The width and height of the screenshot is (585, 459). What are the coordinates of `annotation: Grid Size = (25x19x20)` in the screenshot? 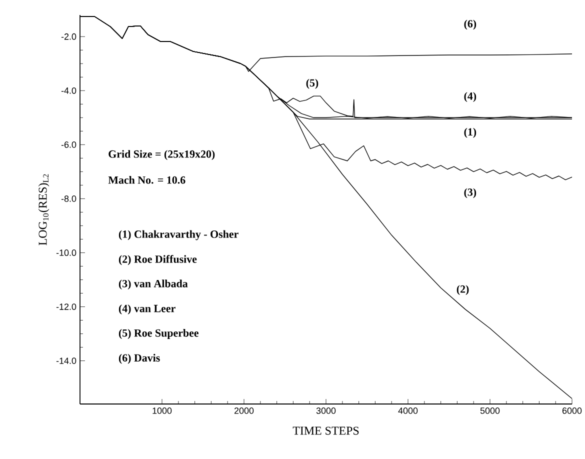 It's located at (161, 155).